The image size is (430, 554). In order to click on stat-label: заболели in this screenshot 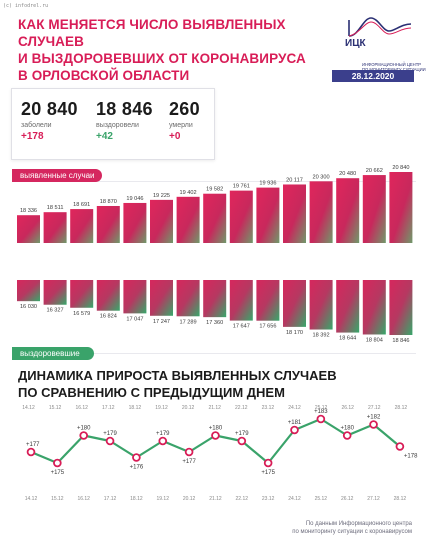, I will do `click(36, 125)`.